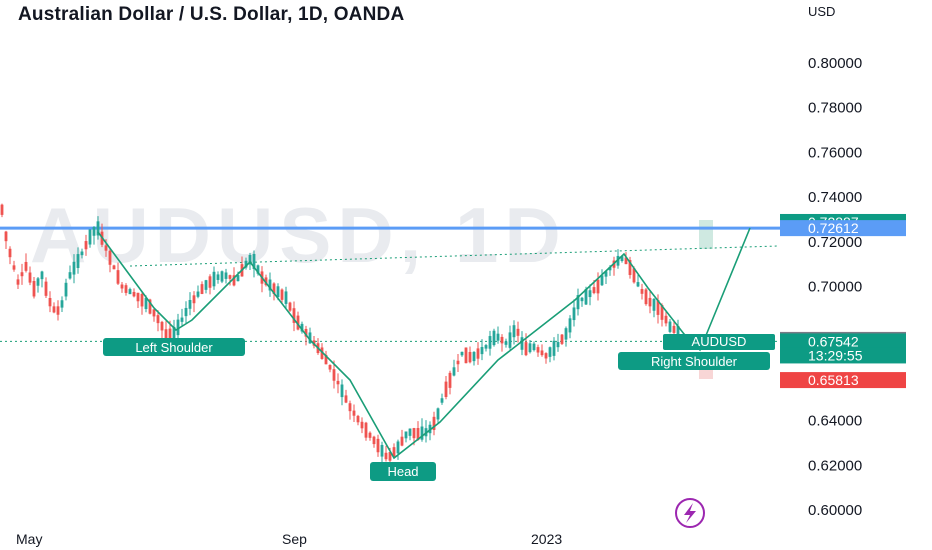 Image resolution: width=932 pixels, height=550 pixels. Describe the element at coordinates (835, 197) in the screenshot. I see `y-tick-label: 0.74000` at that location.